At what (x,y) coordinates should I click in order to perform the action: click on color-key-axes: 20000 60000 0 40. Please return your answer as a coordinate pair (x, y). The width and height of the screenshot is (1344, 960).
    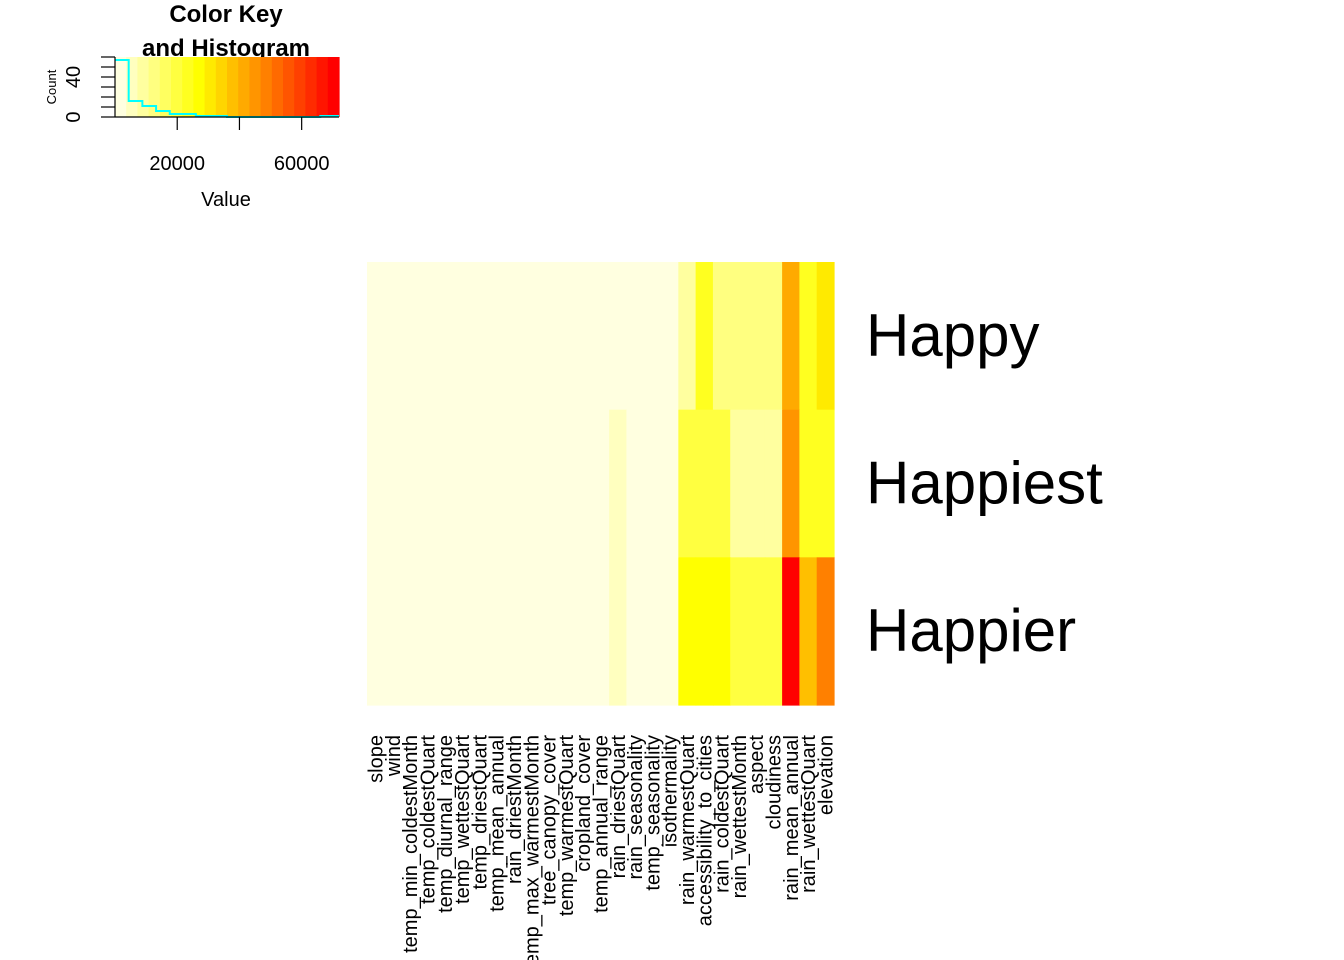
    Looking at the image, I should click on (201, 115).